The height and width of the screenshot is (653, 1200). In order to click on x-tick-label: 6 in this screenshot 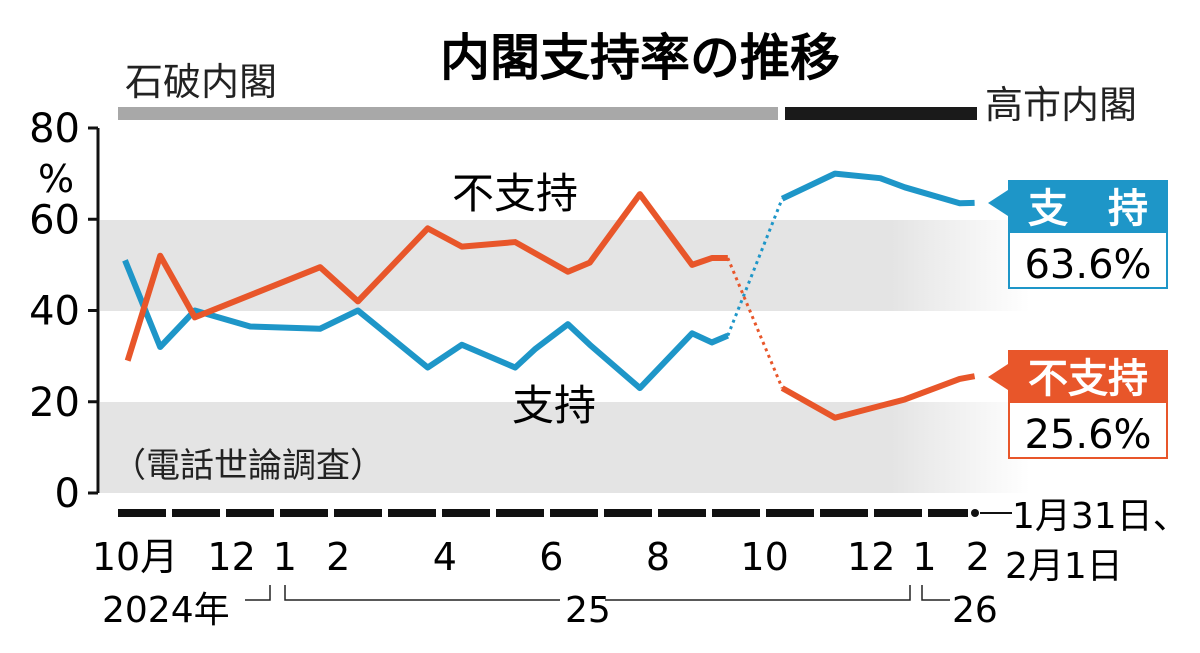, I will do `click(551, 557)`.